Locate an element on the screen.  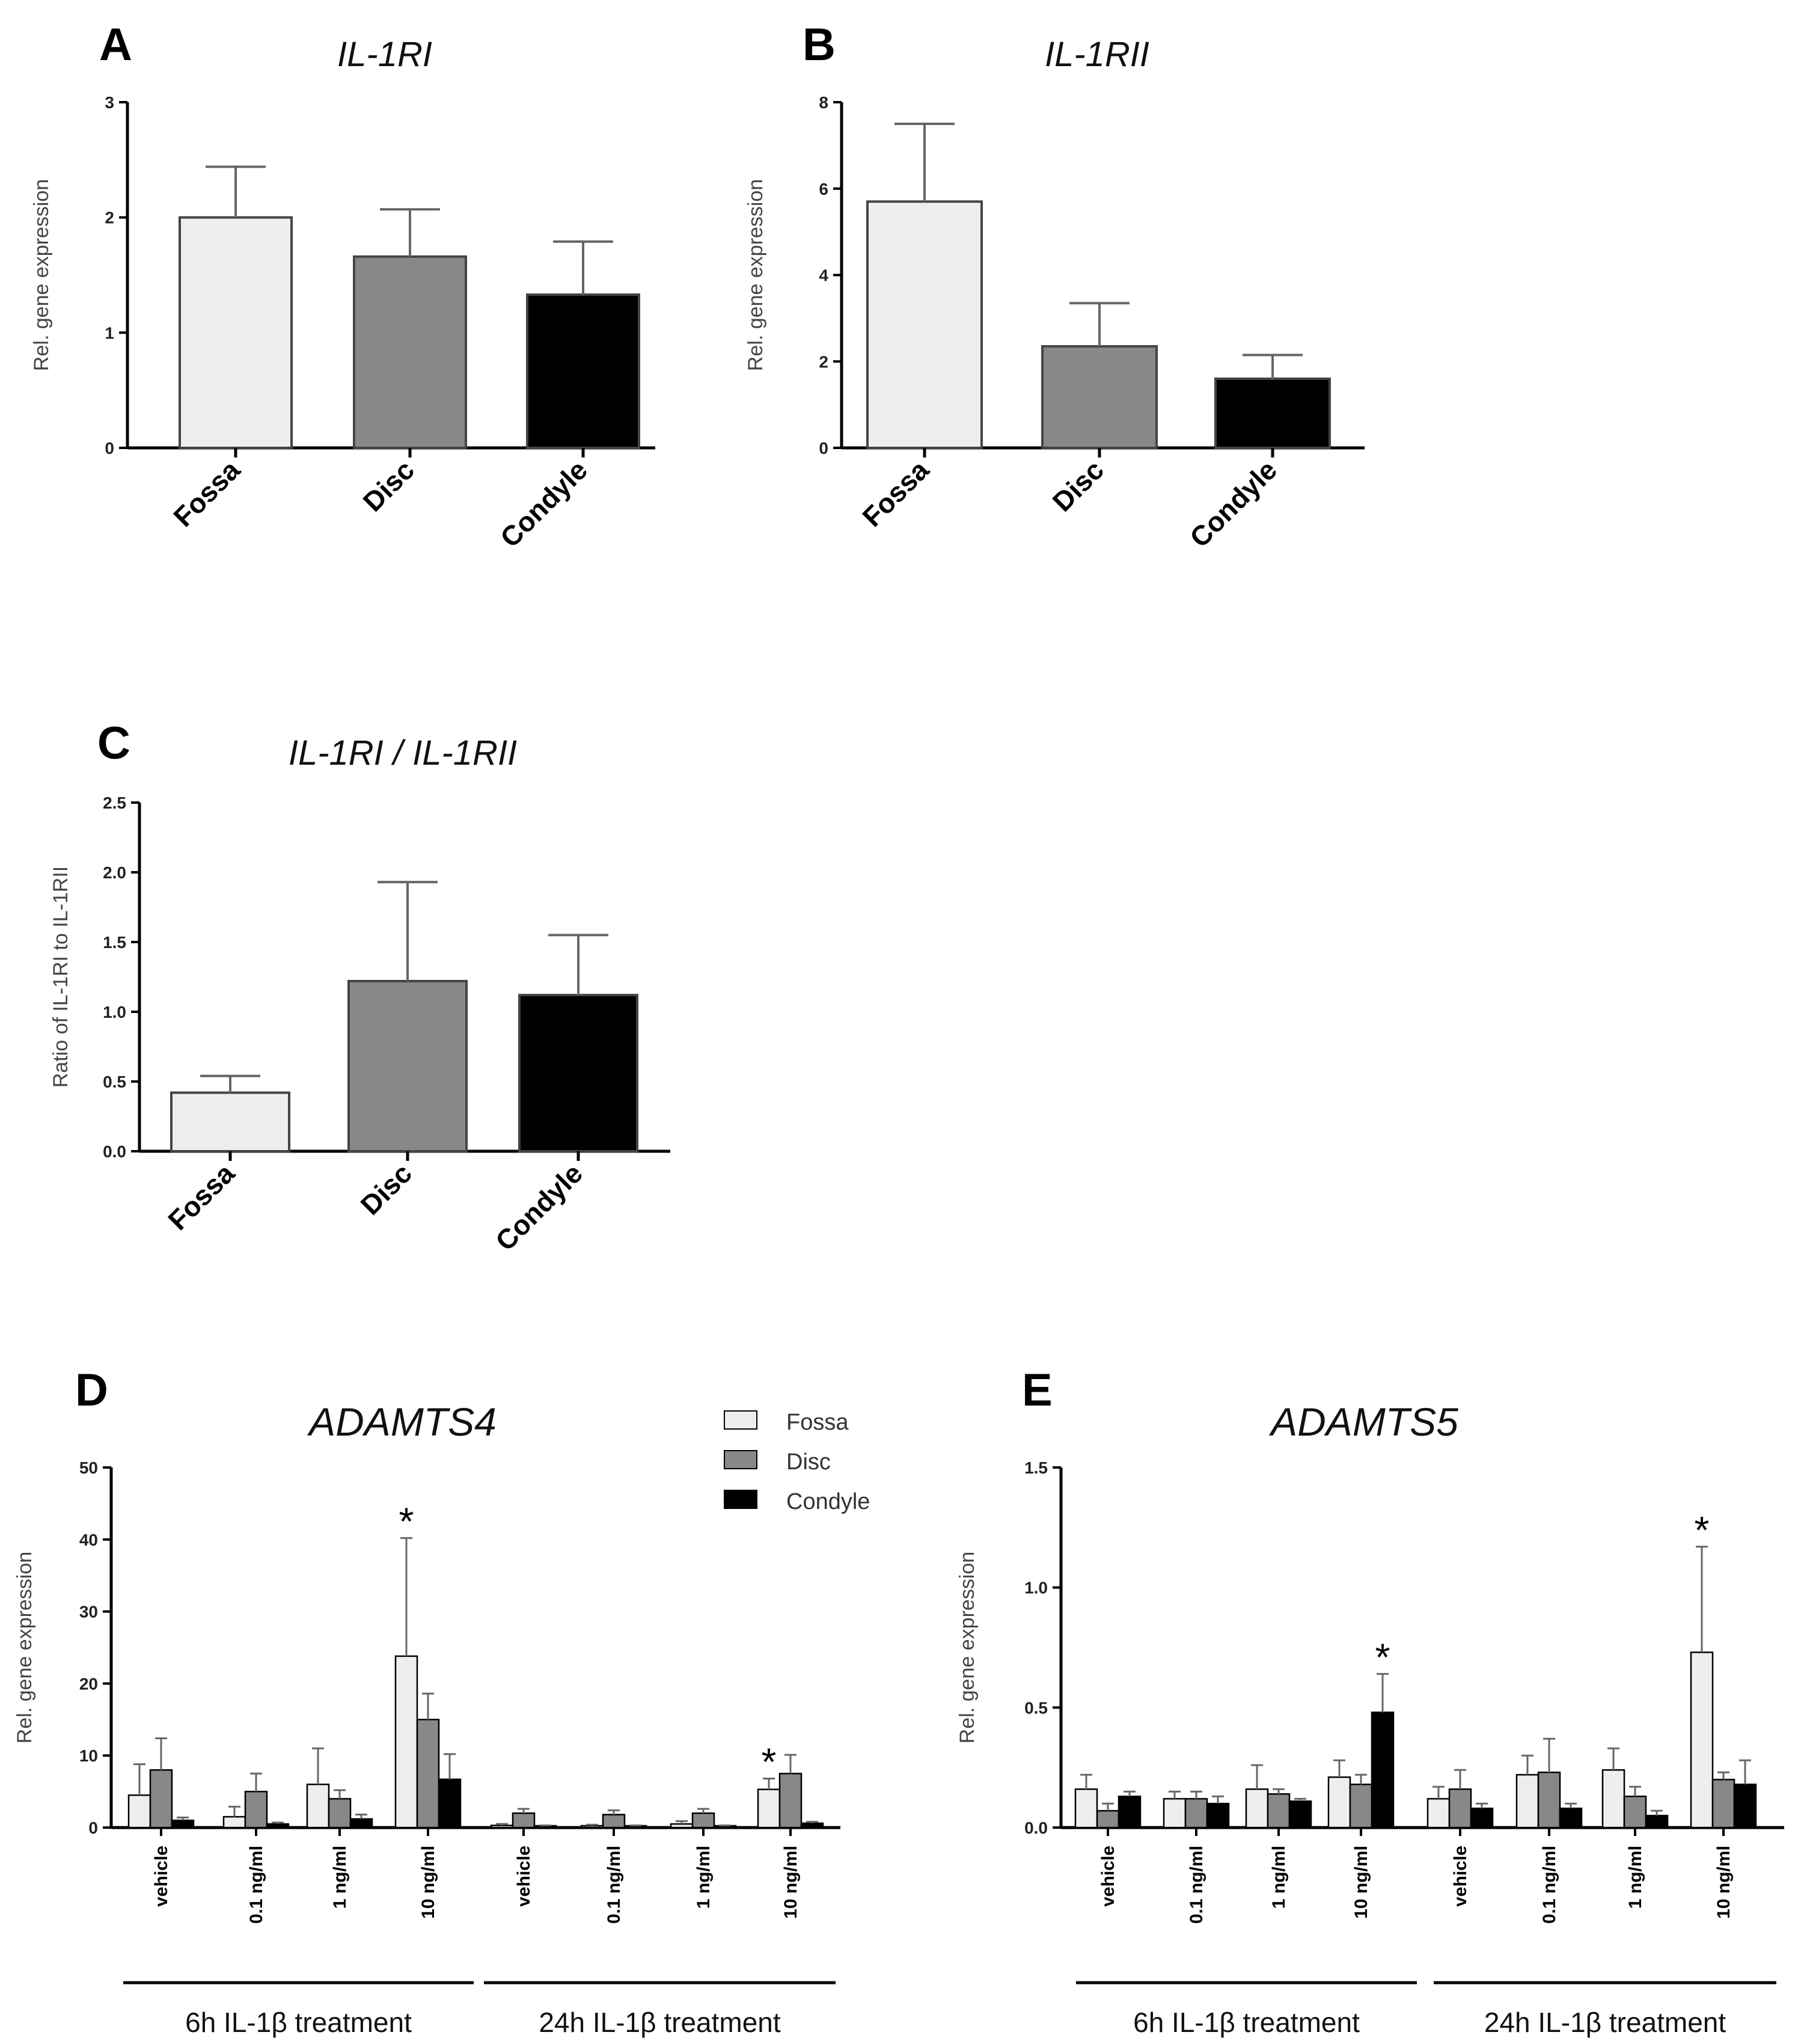
chart-title-d: ADAMTS4 is located at coordinates (402, 1422).